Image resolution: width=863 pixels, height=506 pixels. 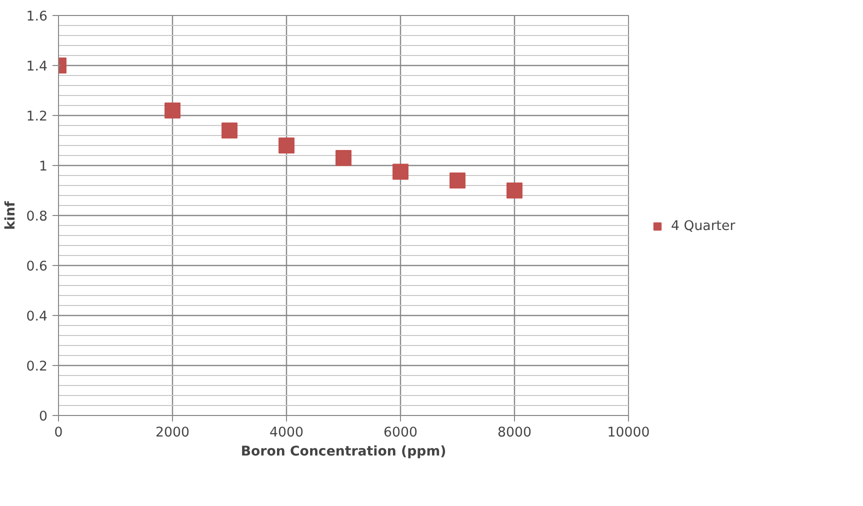 I want to click on x-tick-label: 0, so click(x=58, y=433).